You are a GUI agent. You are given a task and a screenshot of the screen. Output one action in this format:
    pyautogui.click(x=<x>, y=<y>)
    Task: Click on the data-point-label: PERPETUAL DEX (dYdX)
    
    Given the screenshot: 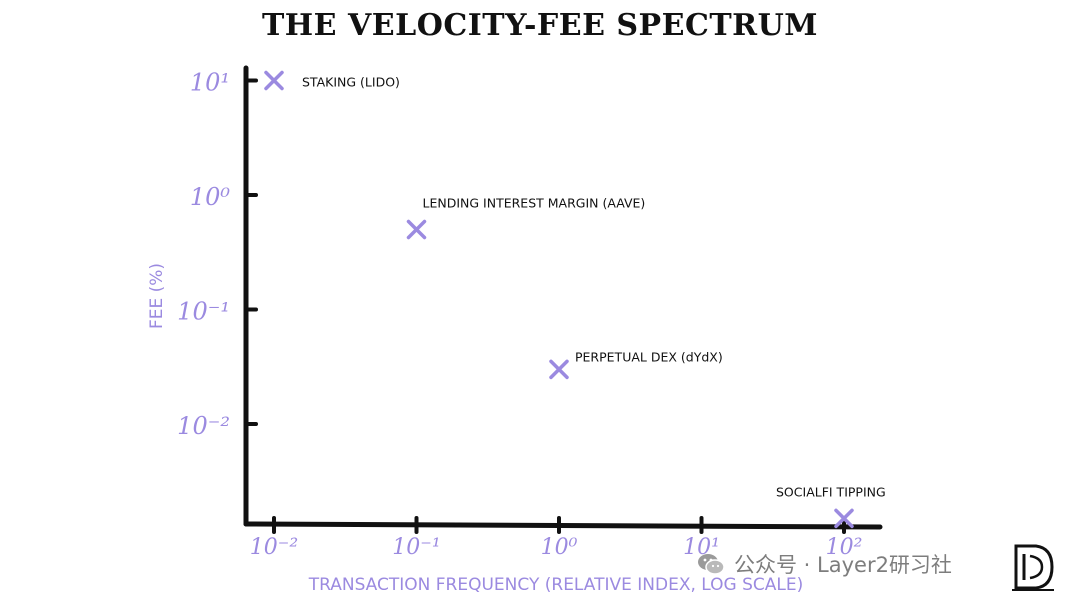 What is the action you would take?
    pyautogui.click(x=649, y=356)
    